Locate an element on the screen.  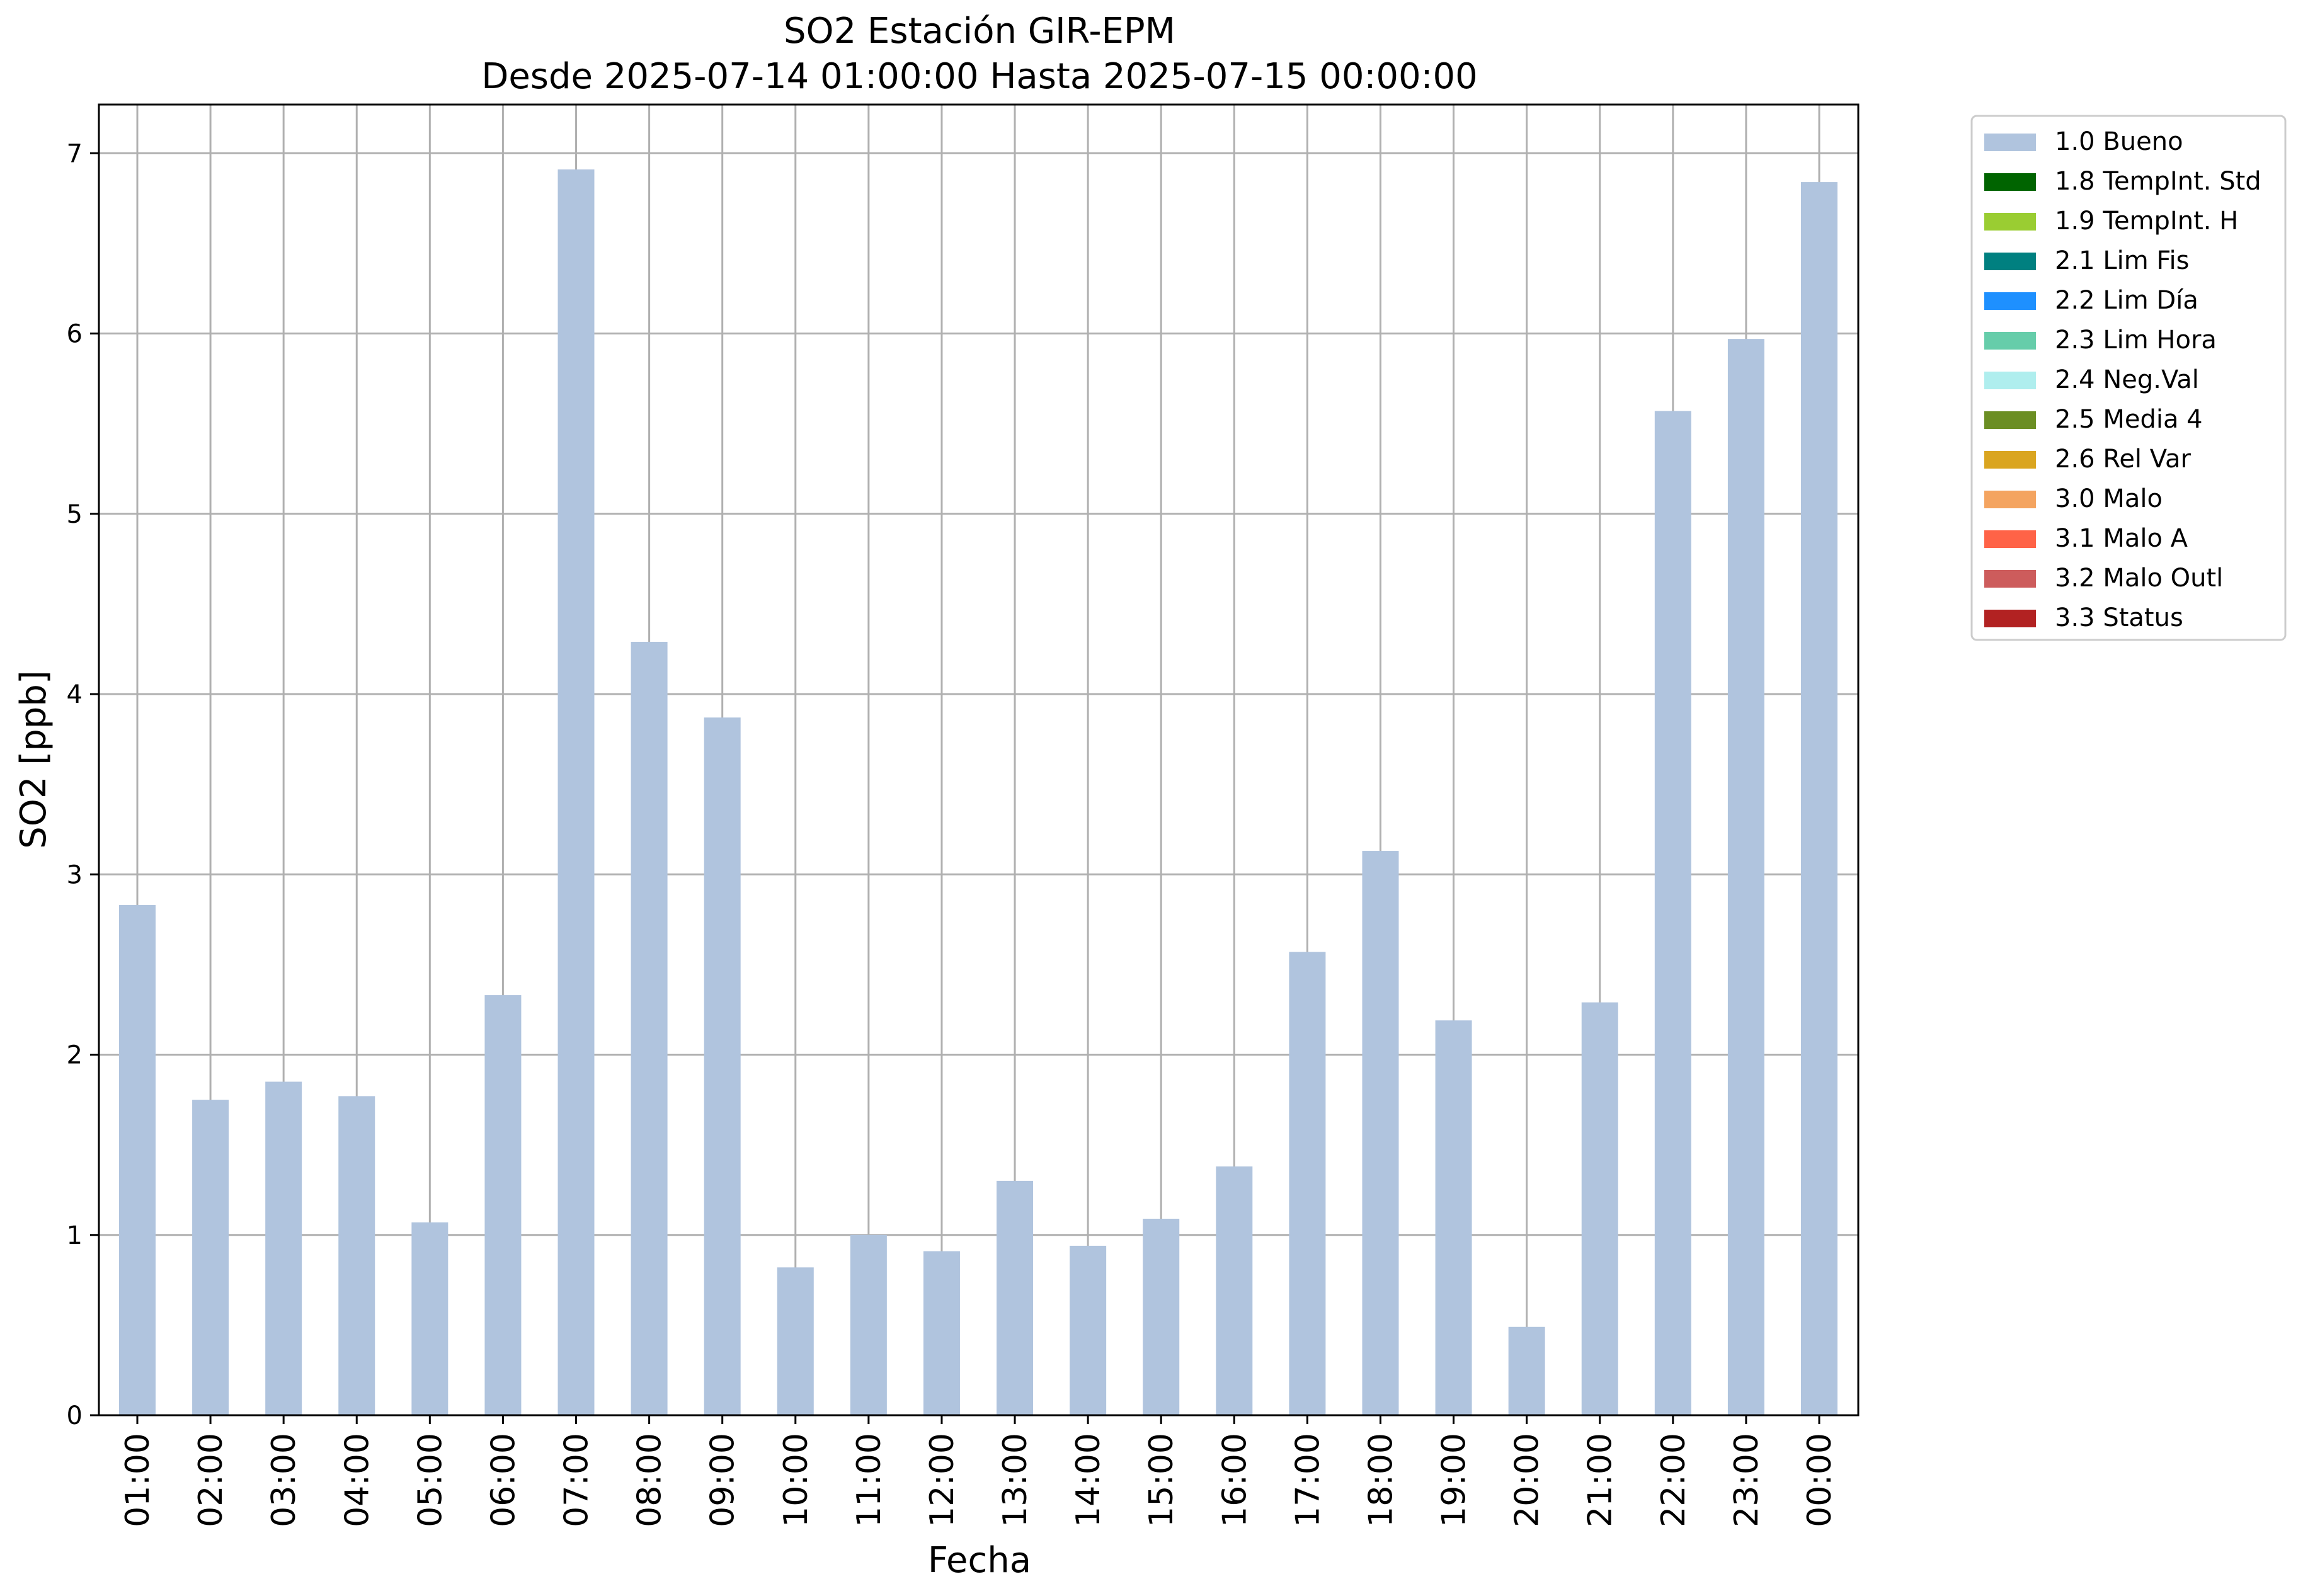
x-tick-label: 15:00 is located at coordinates (1161, 1480).